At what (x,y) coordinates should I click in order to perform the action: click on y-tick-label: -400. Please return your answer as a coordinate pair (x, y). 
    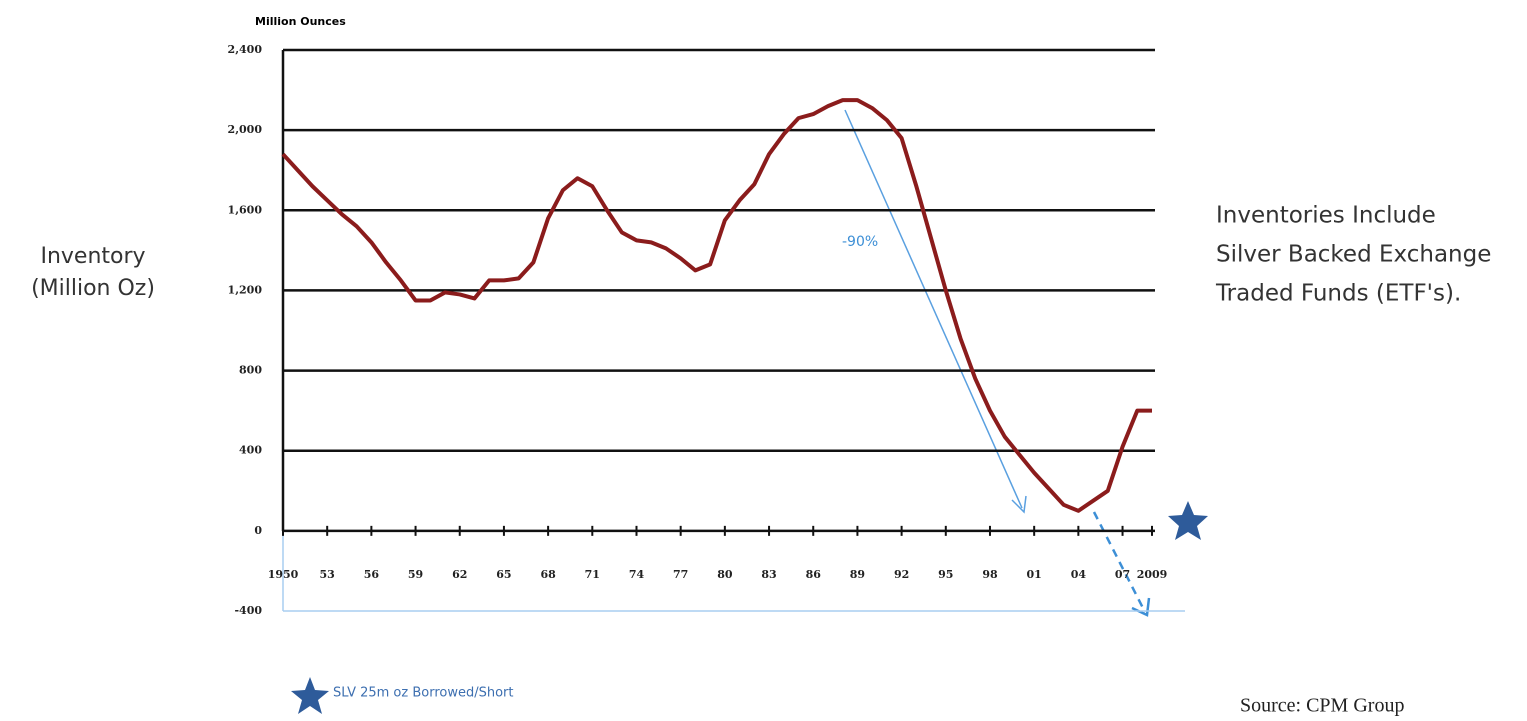
    Looking at the image, I should click on (248, 610).